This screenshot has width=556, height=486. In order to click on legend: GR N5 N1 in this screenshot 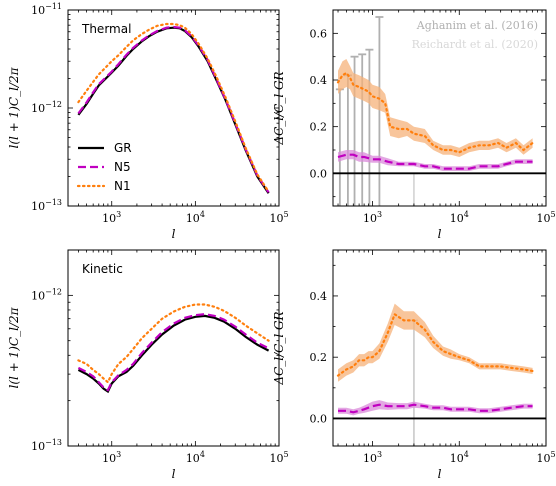, I will do `click(104, 167)`.